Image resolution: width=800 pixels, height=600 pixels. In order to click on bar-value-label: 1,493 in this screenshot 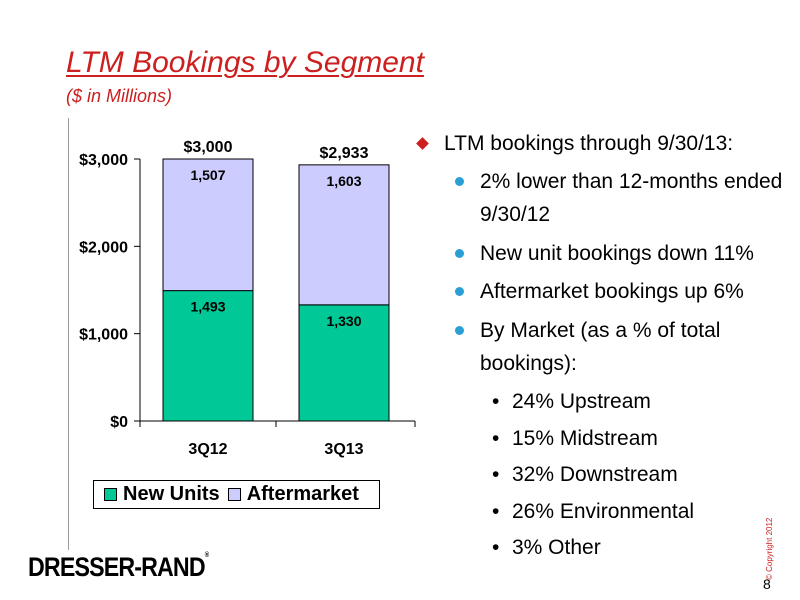, I will do `click(207, 307)`.